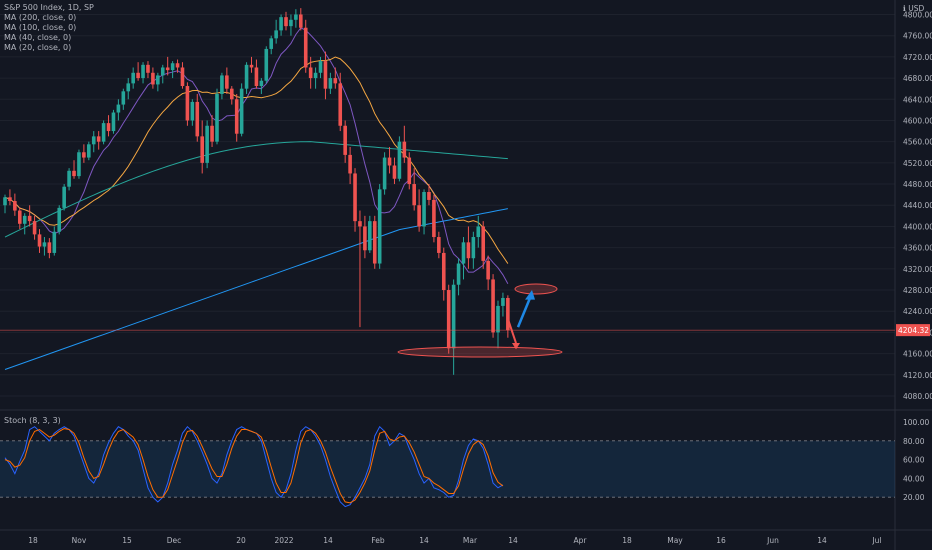  What do you see at coordinates (913, 330) in the screenshot?
I see `current-price-badge` at bounding box center [913, 330].